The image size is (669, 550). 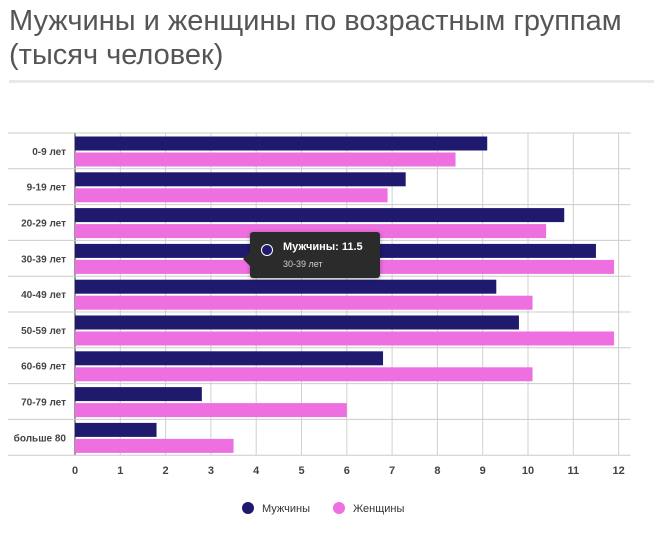 What do you see at coordinates (120, 471) in the screenshot?
I see `x-tick-label: 1` at bounding box center [120, 471].